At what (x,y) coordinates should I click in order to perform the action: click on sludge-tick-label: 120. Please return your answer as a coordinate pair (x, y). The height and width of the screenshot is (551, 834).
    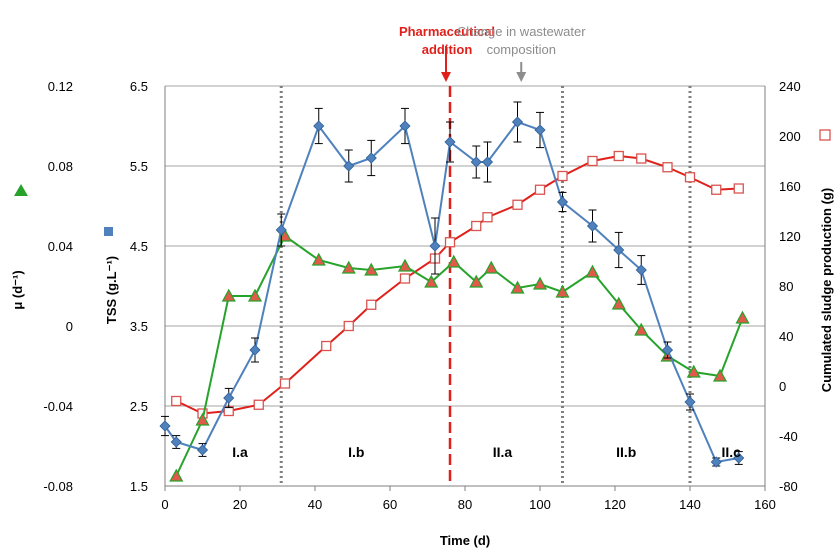
    Looking at the image, I should click on (790, 236).